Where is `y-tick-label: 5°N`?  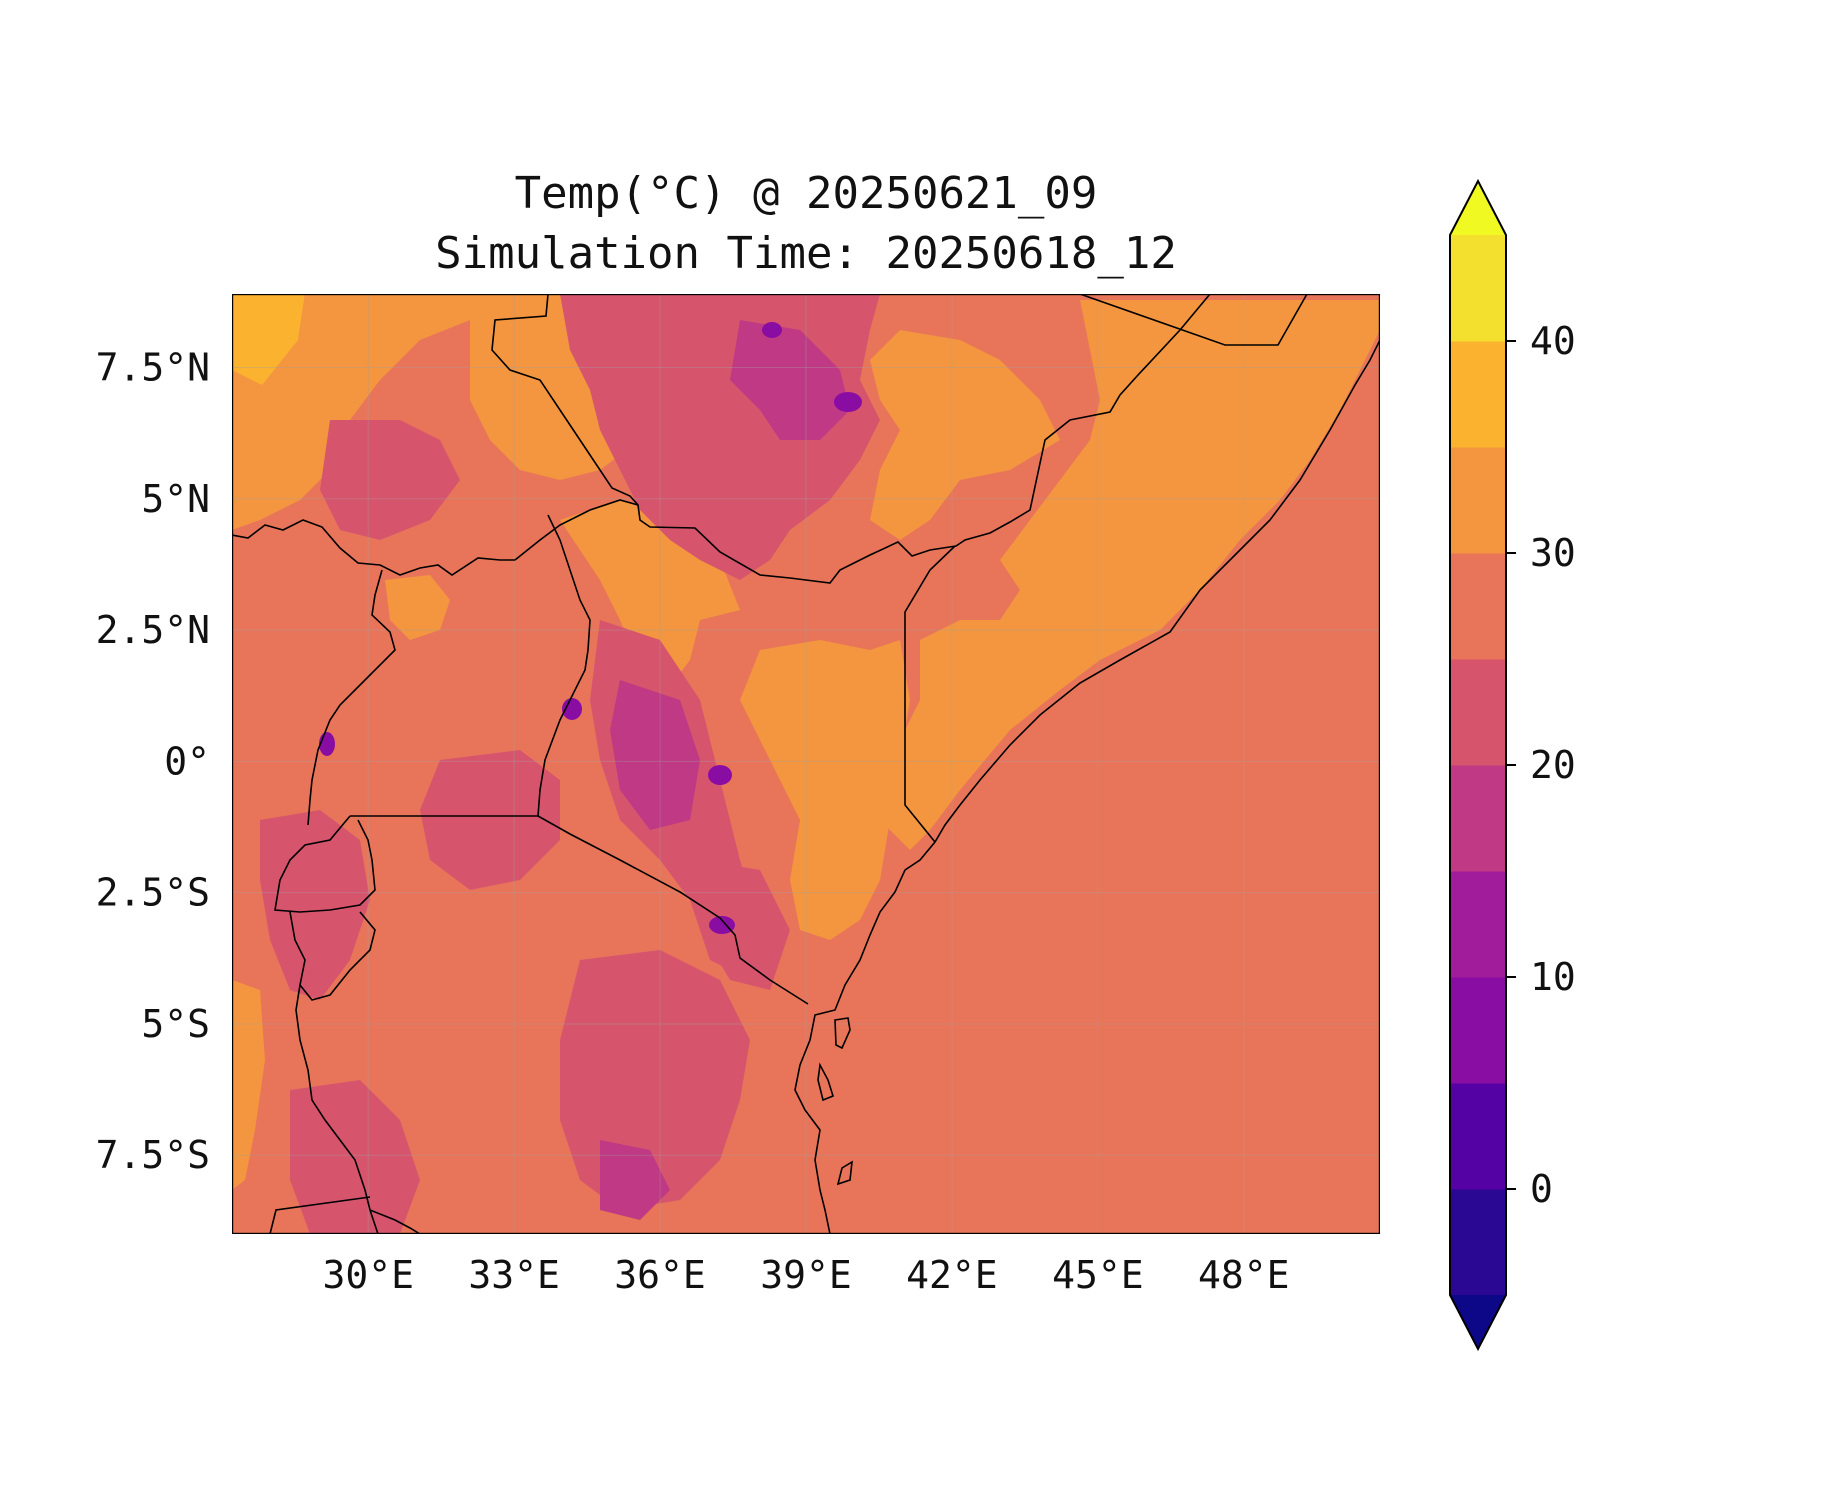
y-tick-label: 5°N is located at coordinates (175, 499).